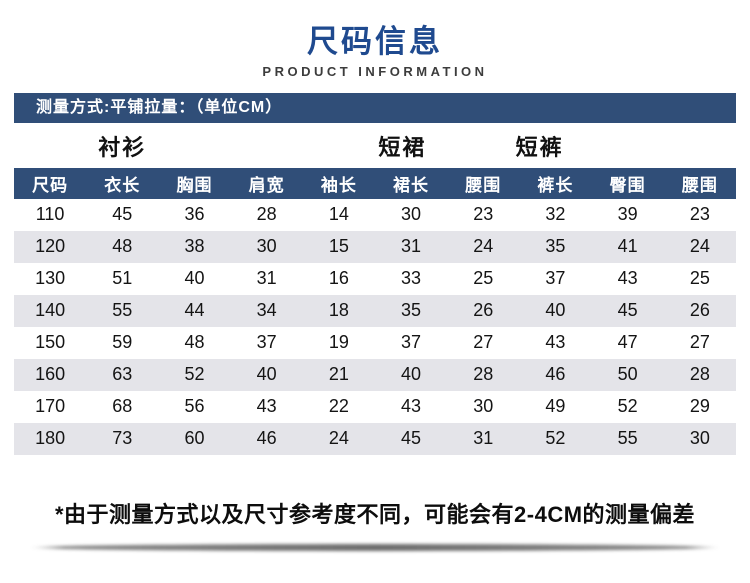 The height and width of the screenshot is (583, 750). What do you see at coordinates (50, 438) in the screenshot?
I see `size-cell: 180` at bounding box center [50, 438].